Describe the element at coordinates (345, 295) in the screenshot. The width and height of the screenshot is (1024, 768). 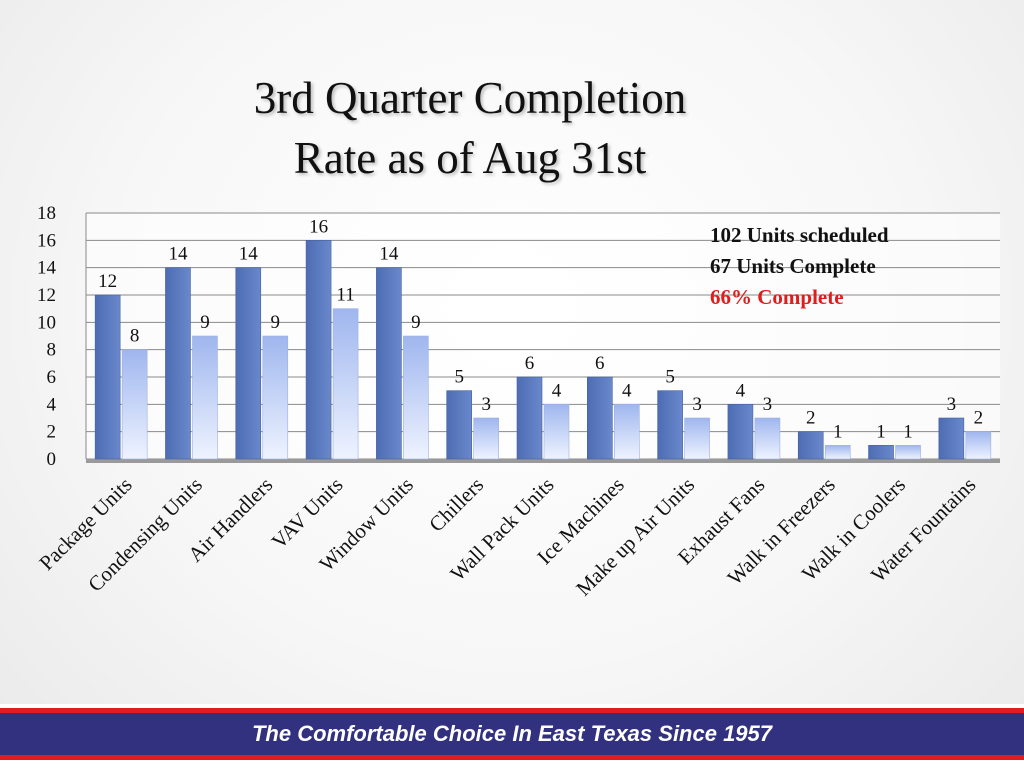
I see `data-label: 11` at that location.